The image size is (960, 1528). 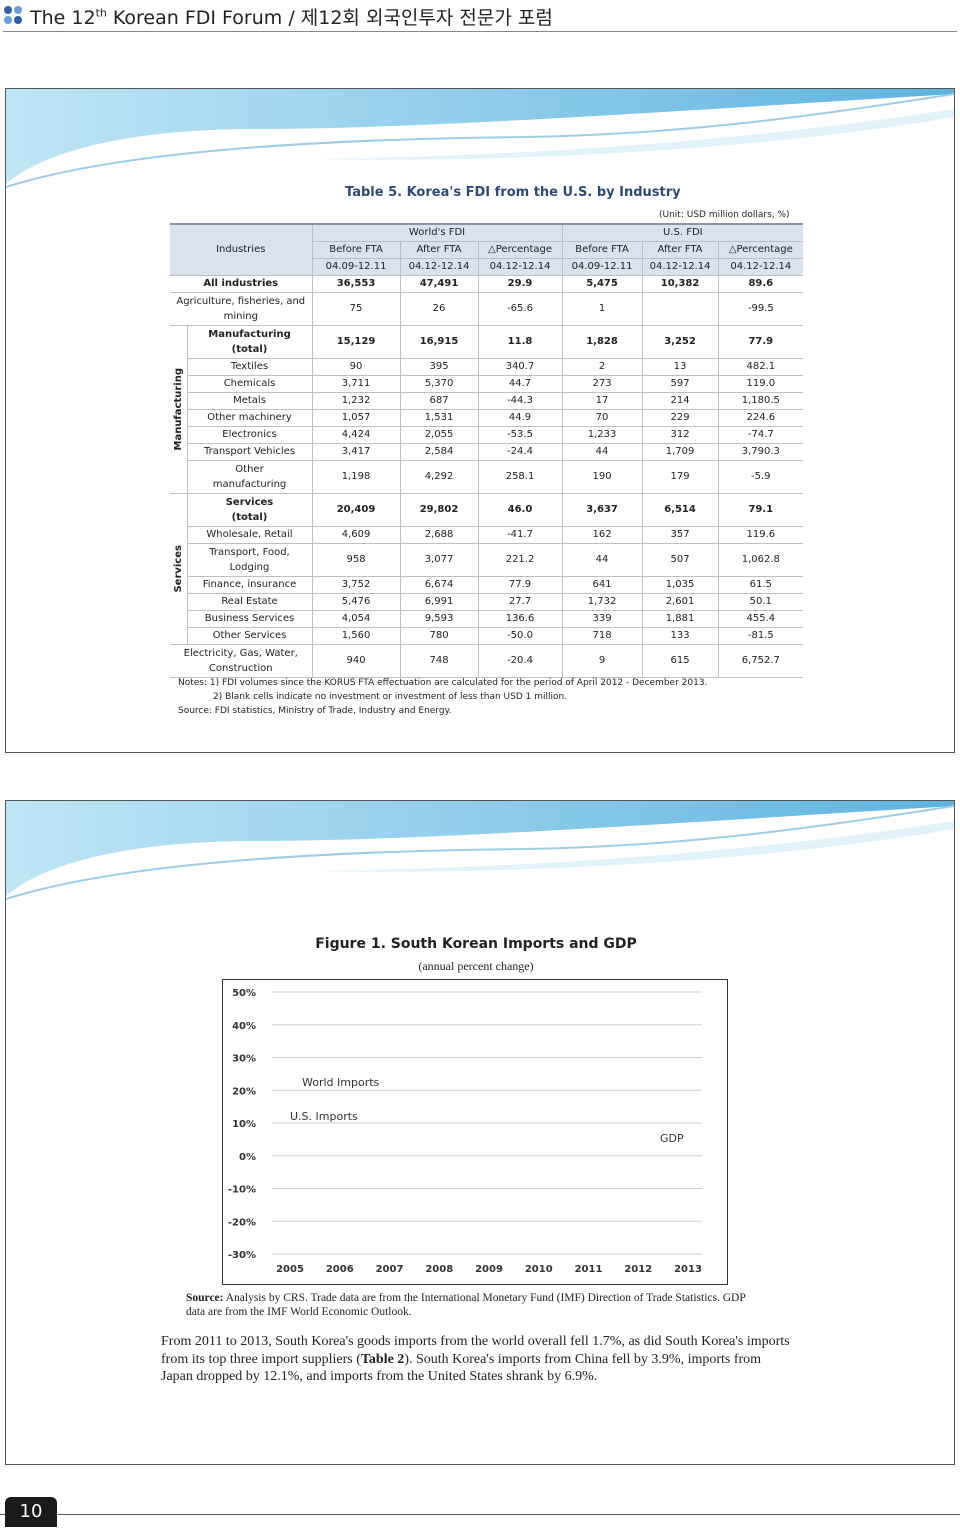 I want to click on group-label: Manufacturing, so click(x=178, y=409).